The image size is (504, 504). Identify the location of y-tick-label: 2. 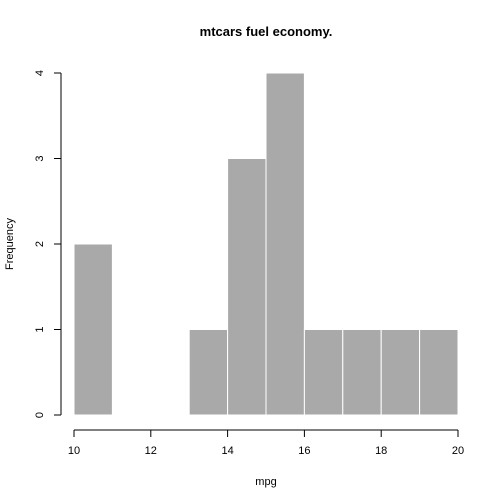
(40, 244).